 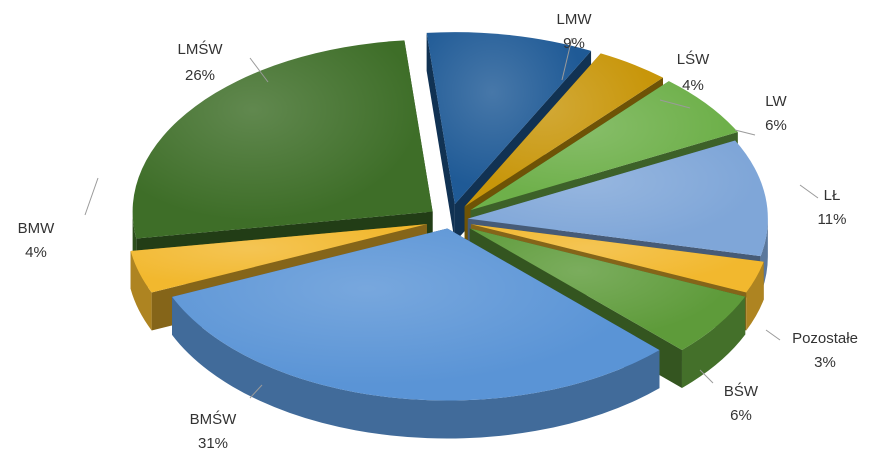 I want to click on value-bsw: 6%, so click(x=741, y=415).